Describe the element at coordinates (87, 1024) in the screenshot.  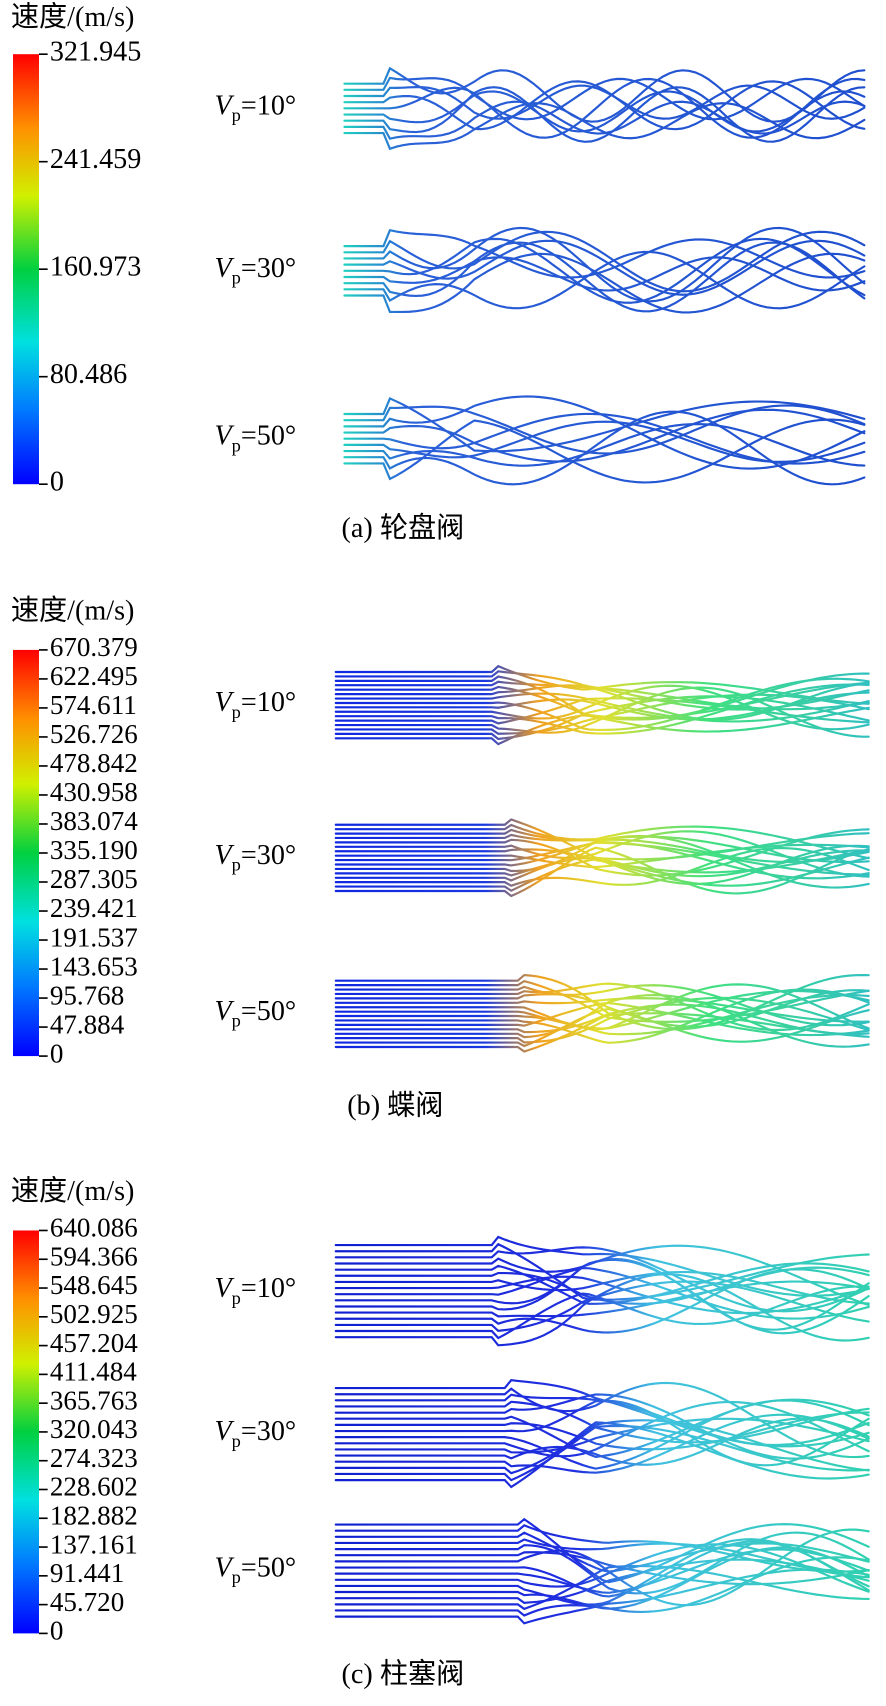
I see `colorbar-tick-label: 47.884` at that location.